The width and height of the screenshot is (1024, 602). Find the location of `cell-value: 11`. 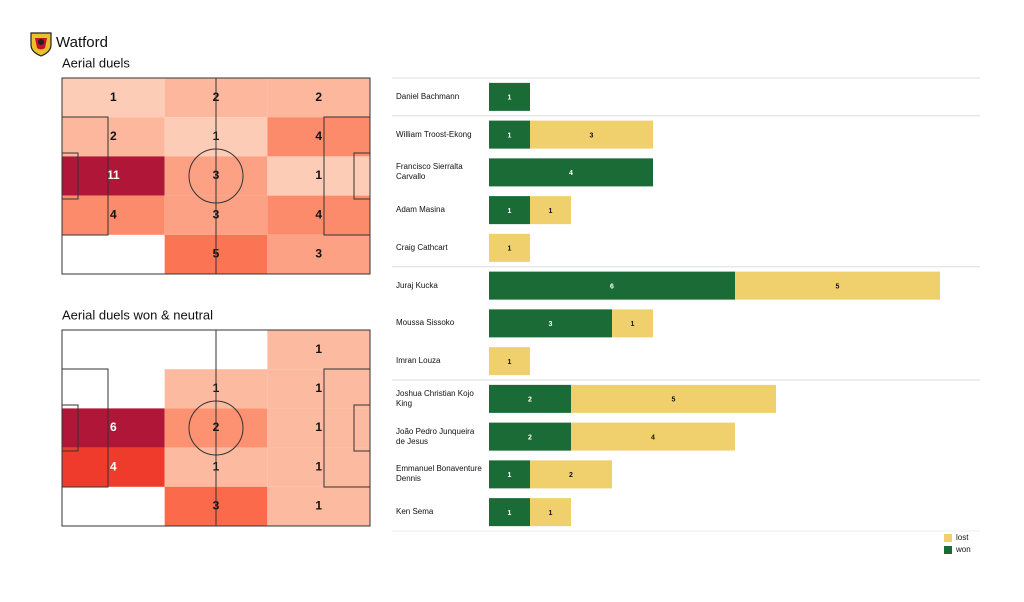

cell-value: 11 is located at coordinates (113, 175).